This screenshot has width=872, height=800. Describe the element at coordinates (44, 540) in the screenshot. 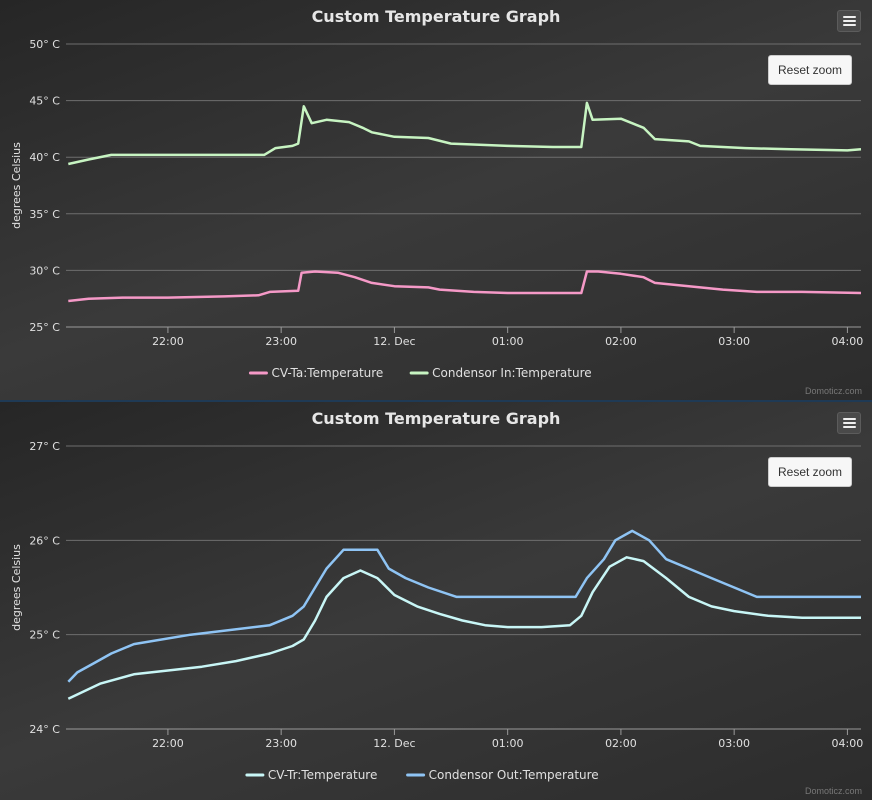

I see `y-tick-label: 26° C` at that location.